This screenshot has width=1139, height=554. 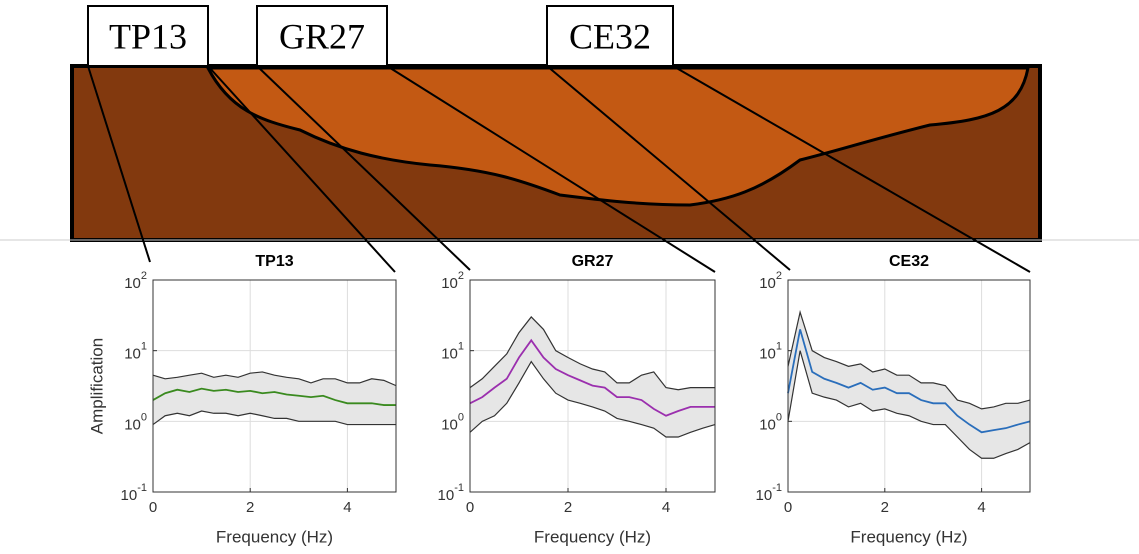 I want to click on station-label: GR27, so click(x=322, y=36).